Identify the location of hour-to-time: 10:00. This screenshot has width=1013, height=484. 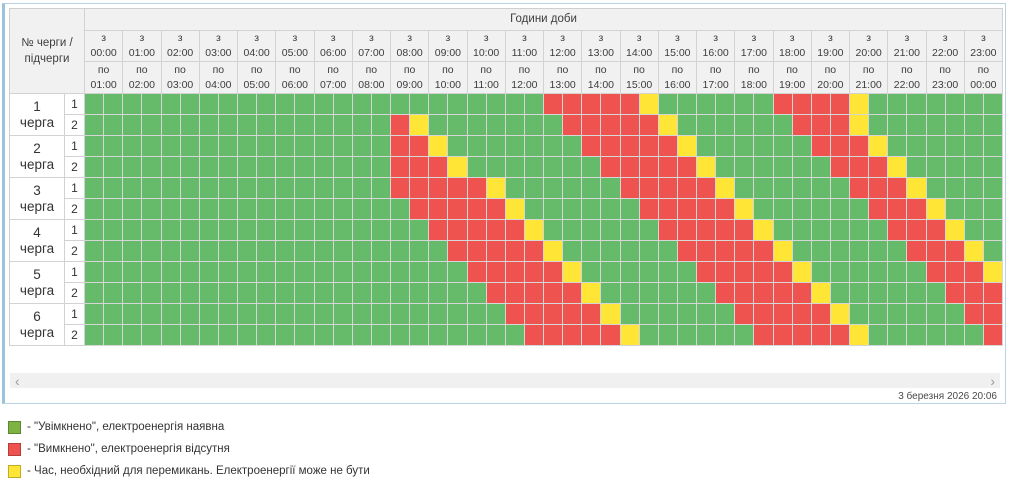
(448, 84).